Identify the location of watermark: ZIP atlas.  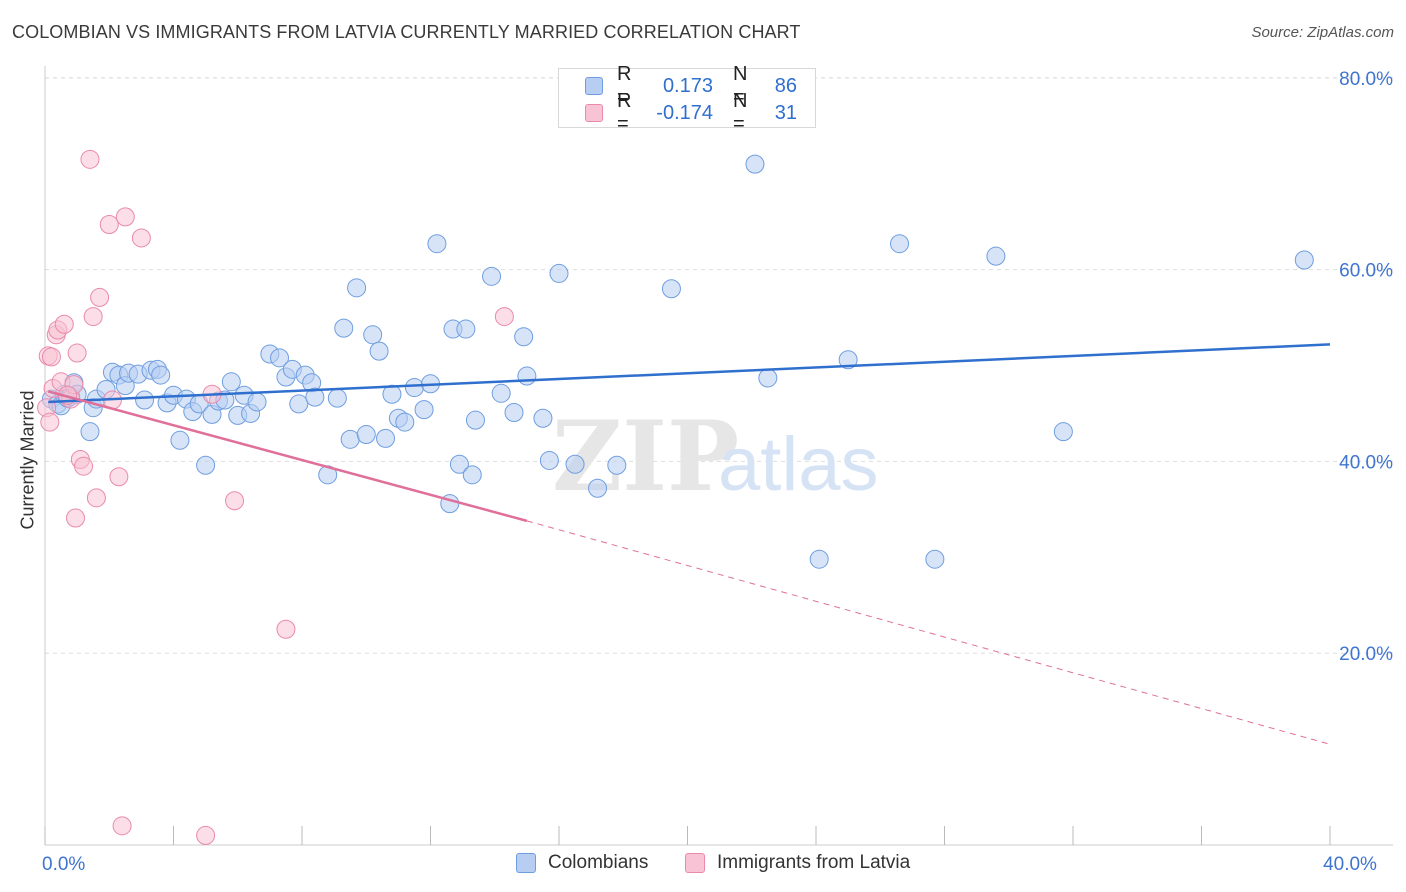
(715, 456).